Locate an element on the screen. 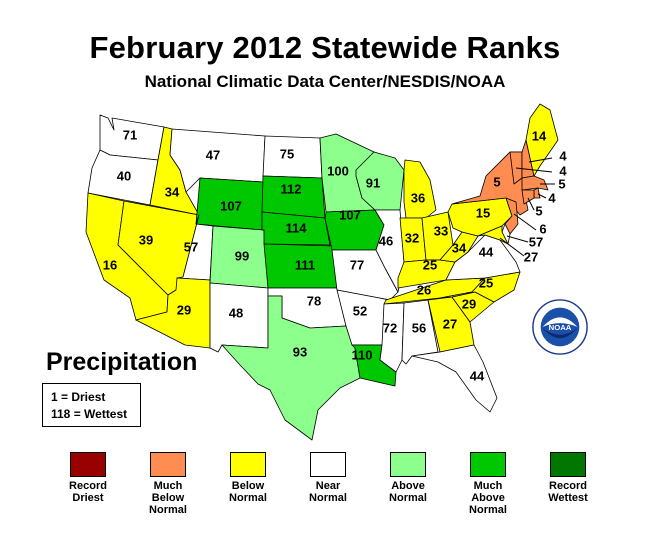 Image resolution: width=650 pixels, height=534 pixels. legend-item-0: Record Driest is located at coordinates (88, 478).